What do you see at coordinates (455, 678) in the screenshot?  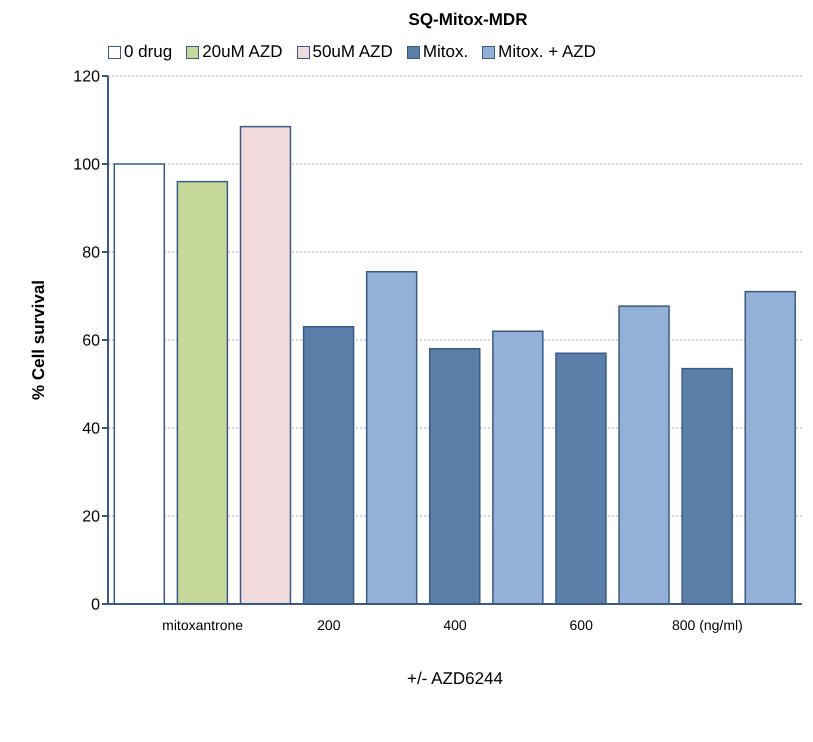 I see `x-axis-title: +/- AZD6244` at bounding box center [455, 678].